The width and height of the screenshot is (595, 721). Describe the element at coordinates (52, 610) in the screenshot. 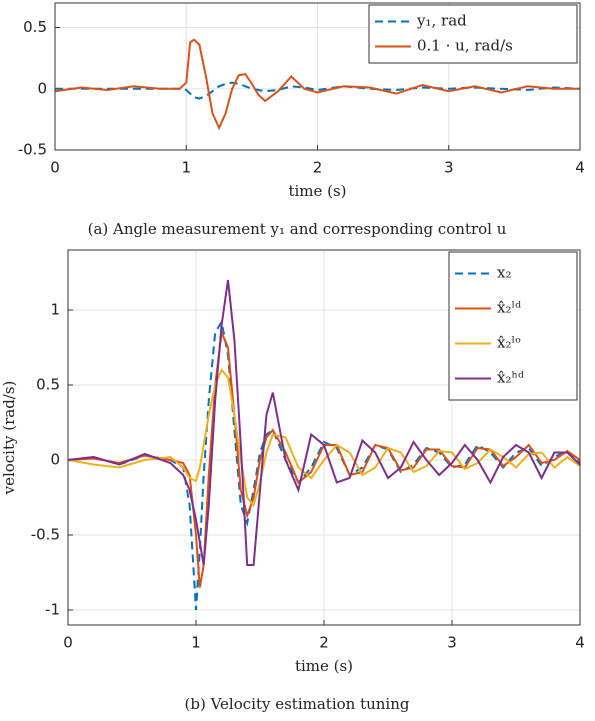

I see `y-tick-label: -1` at that location.